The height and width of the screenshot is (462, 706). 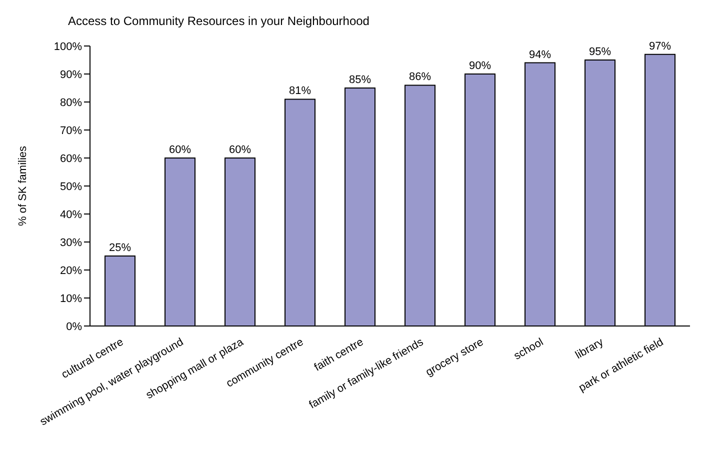 What do you see at coordinates (600, 52) in the screenshot?
I see `data-label: 95%` at bounding box center [600, 52].